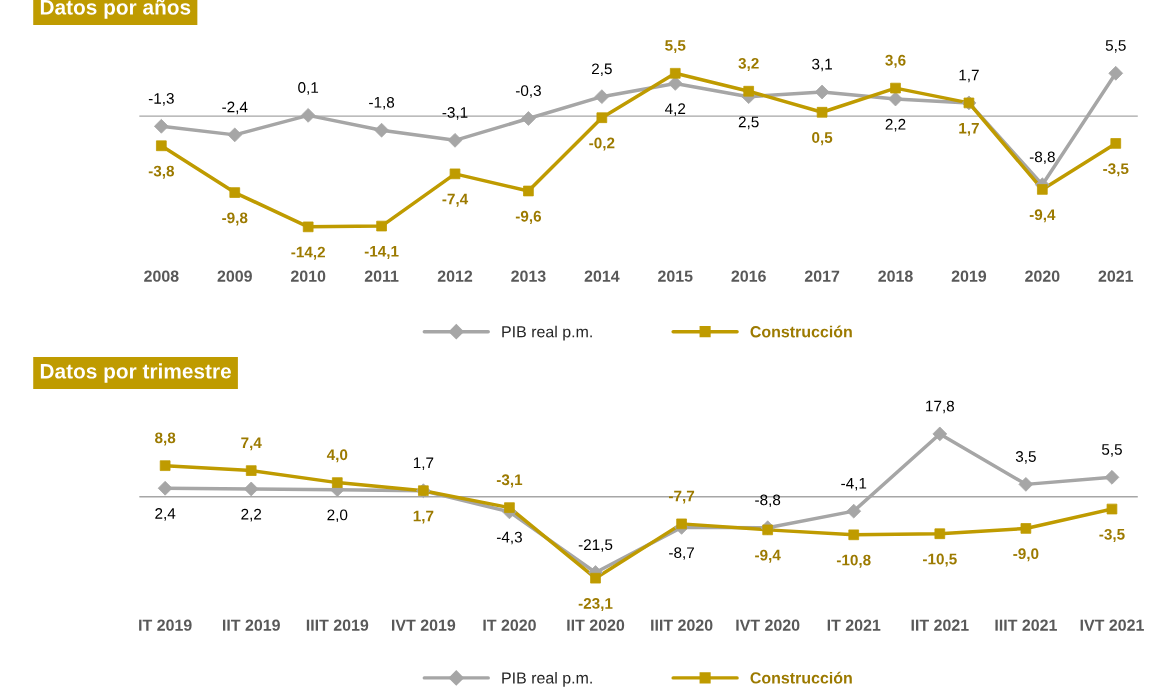 Image resolution: width=1161 pixels, height=698 pixels. I want to click on data-label: -2,4, so click(235, 108).